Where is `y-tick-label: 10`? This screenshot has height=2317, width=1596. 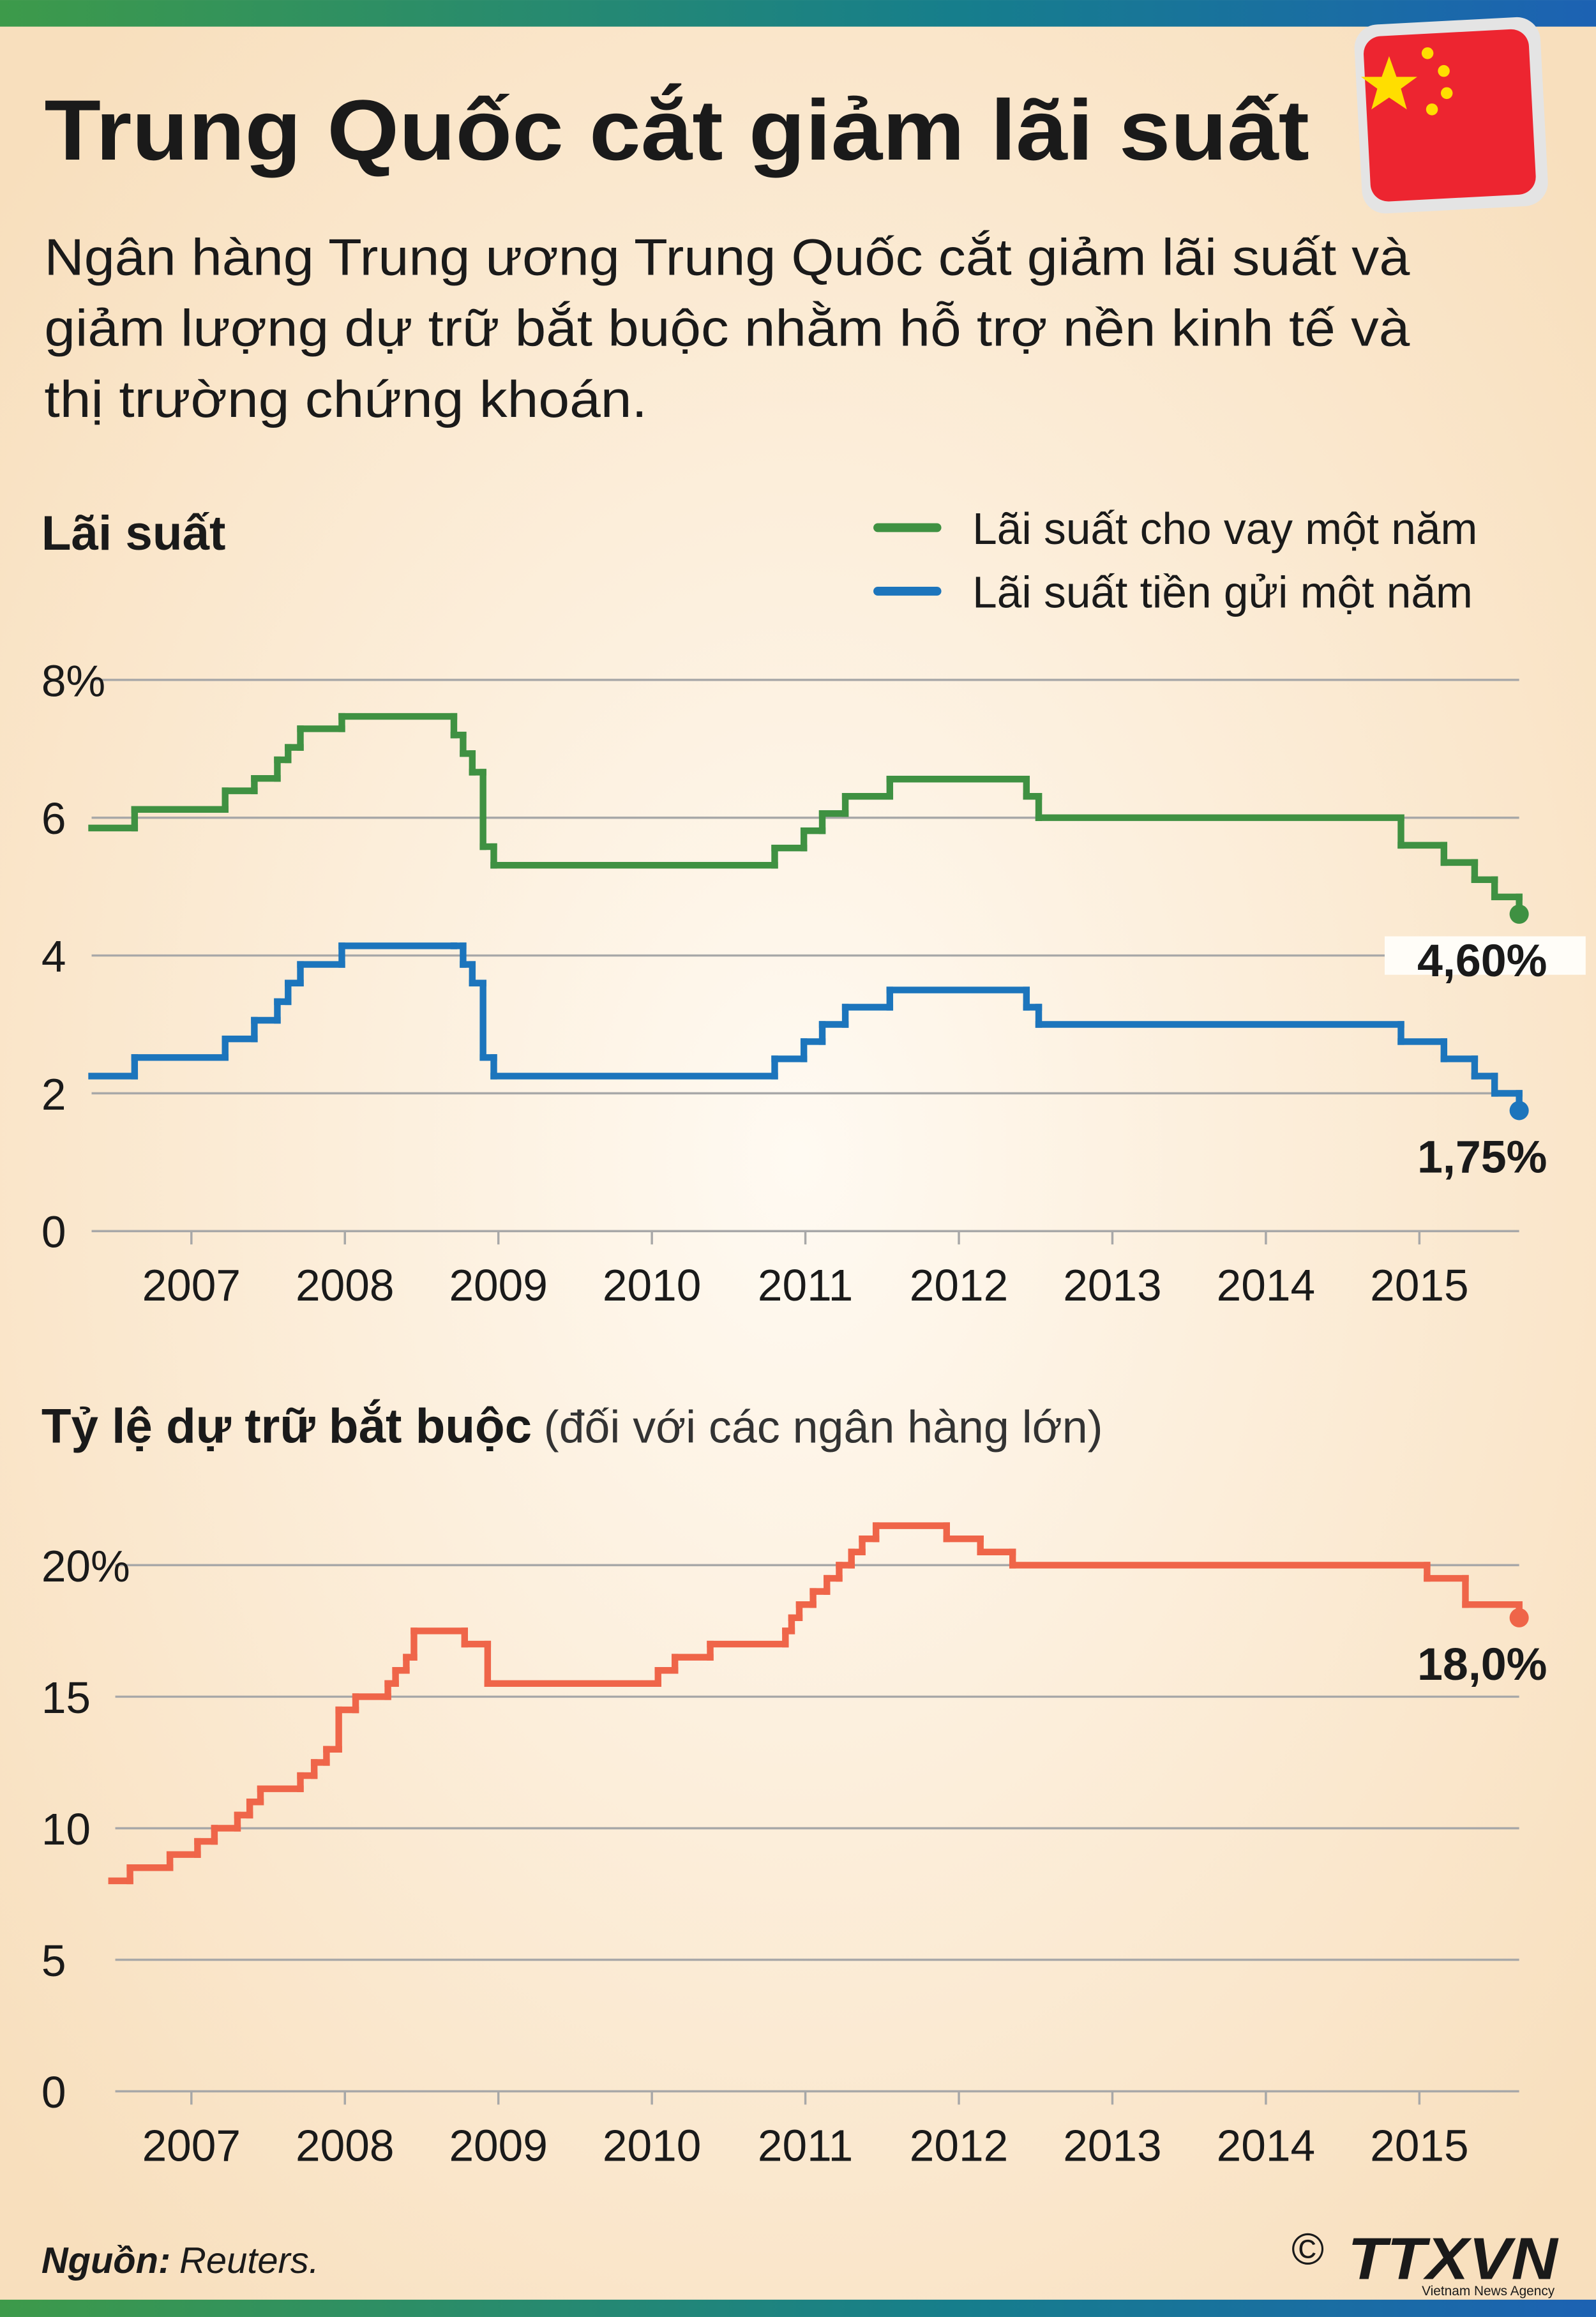 y-tick-label: 10 is located at coordinates (66, 1829).